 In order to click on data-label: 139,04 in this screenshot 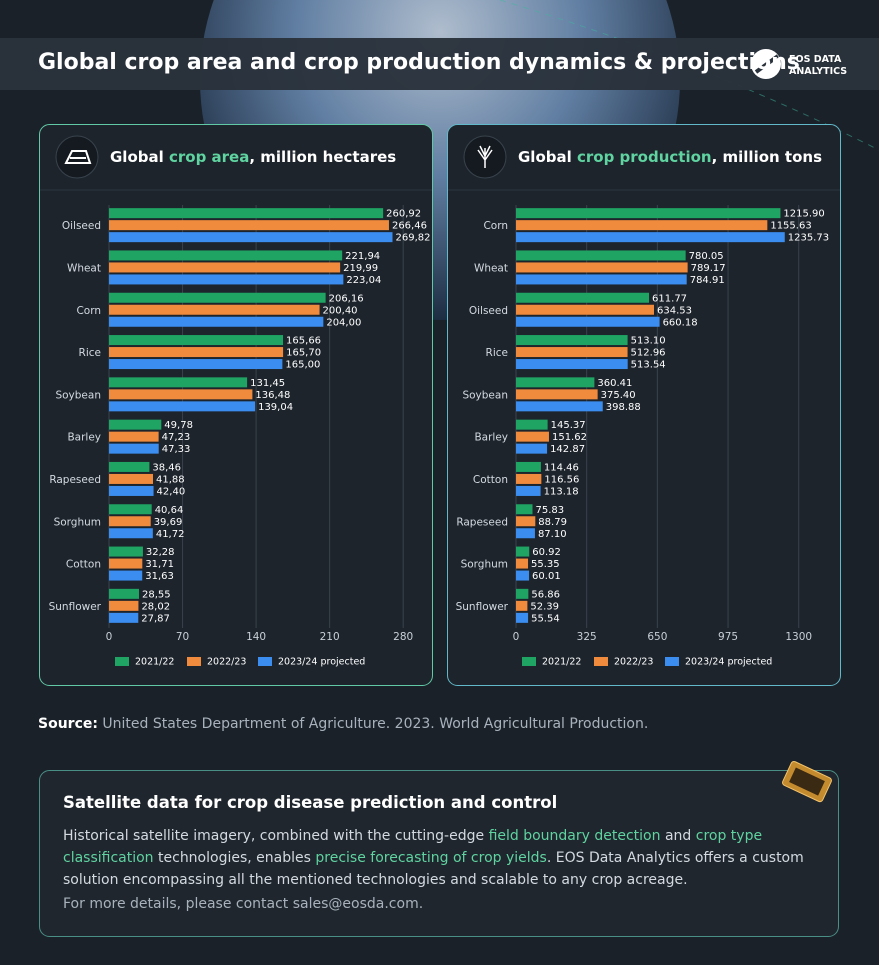, I will do `click(275, 407)`.